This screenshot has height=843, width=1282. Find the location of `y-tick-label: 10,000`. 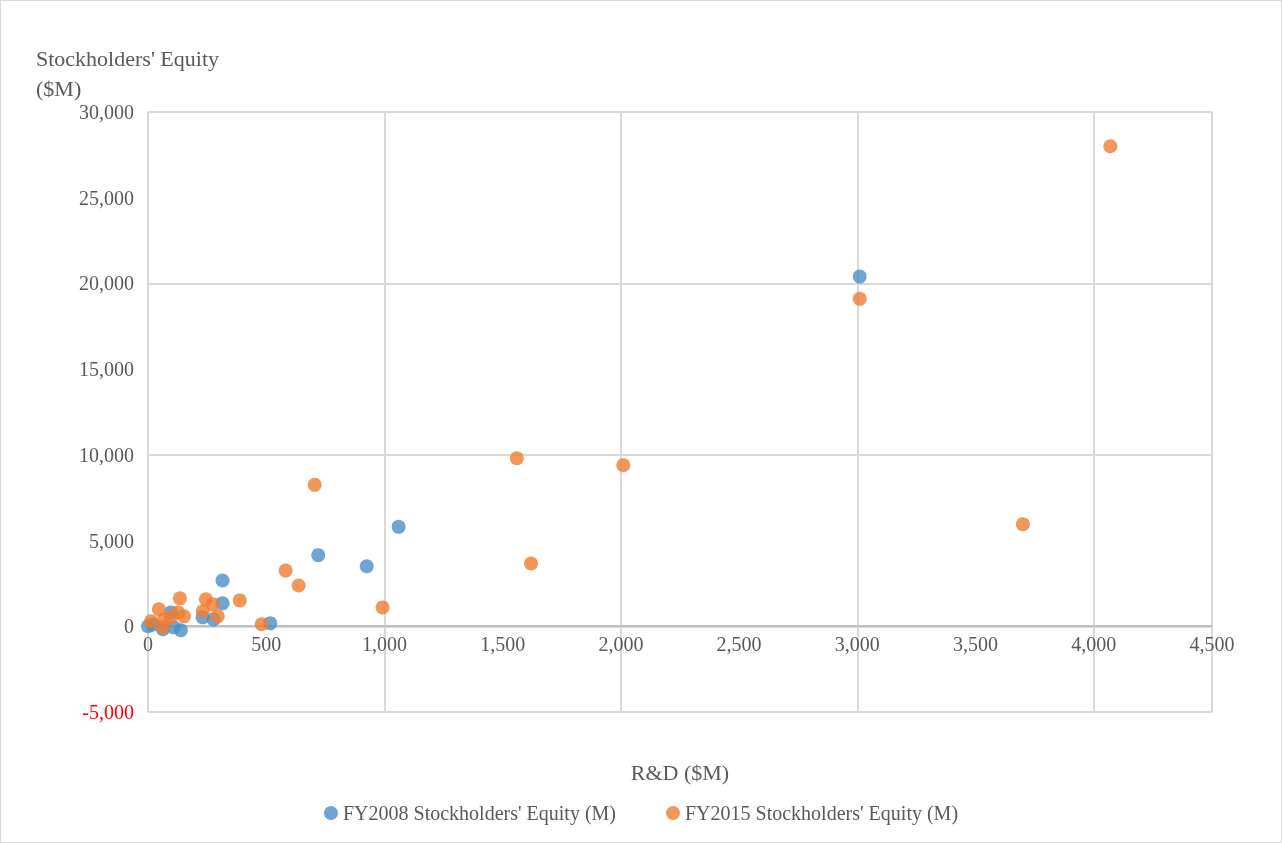

y-tick-label: 10,000 is located at coordinates (106, 454).